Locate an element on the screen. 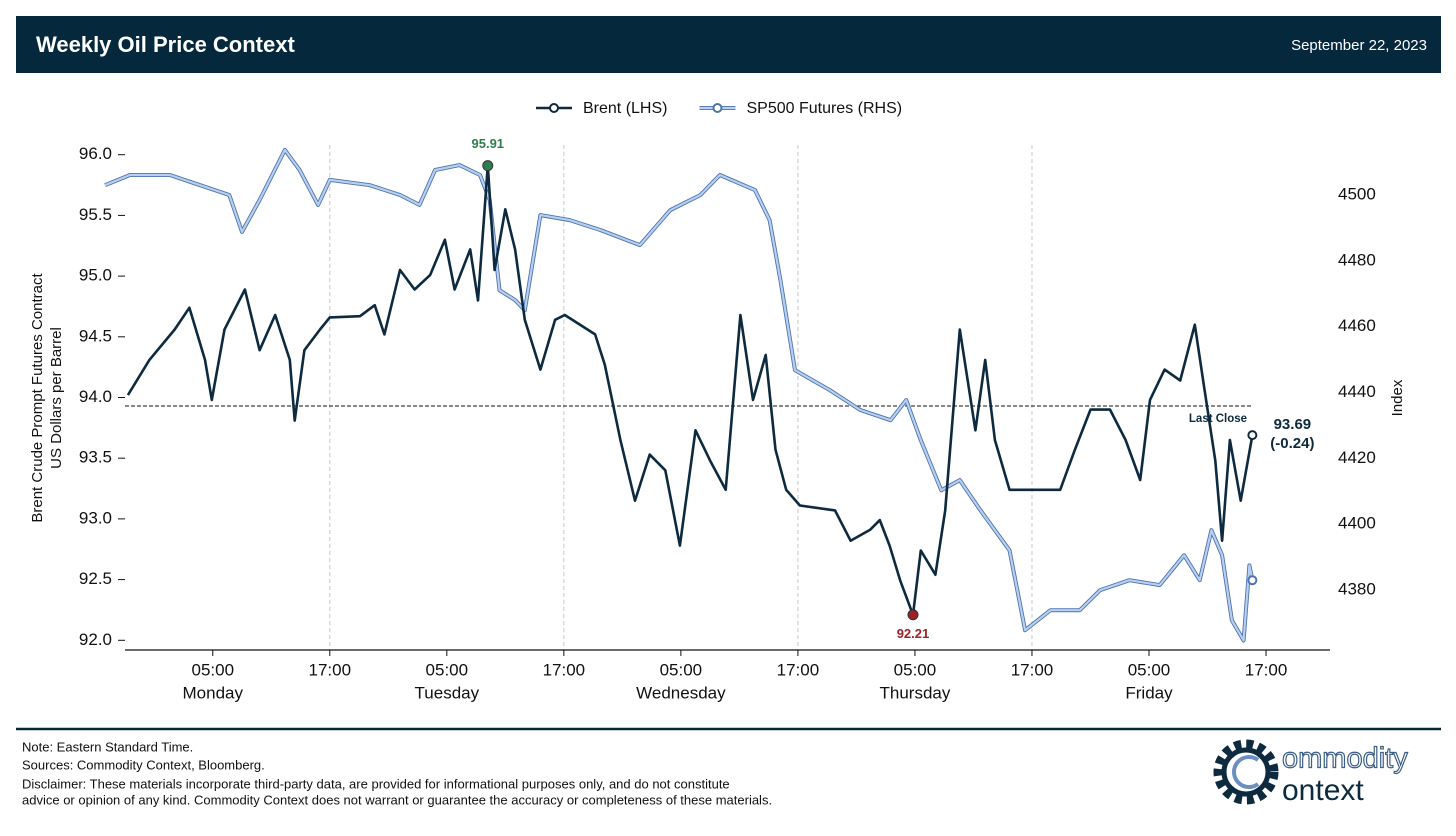 This screenshot has height=836, width=1456. header-bar is located at coordinates (728, 44).